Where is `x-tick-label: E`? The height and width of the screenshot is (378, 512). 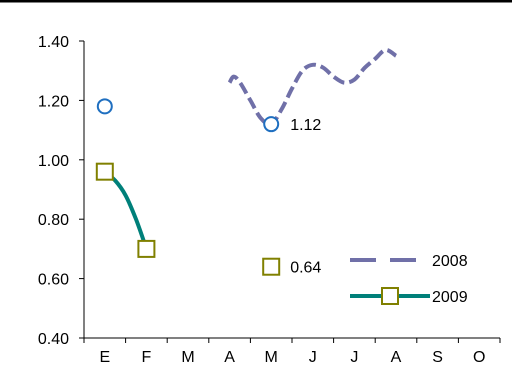
x-tick-label: E is located at coordinates (104, 357).